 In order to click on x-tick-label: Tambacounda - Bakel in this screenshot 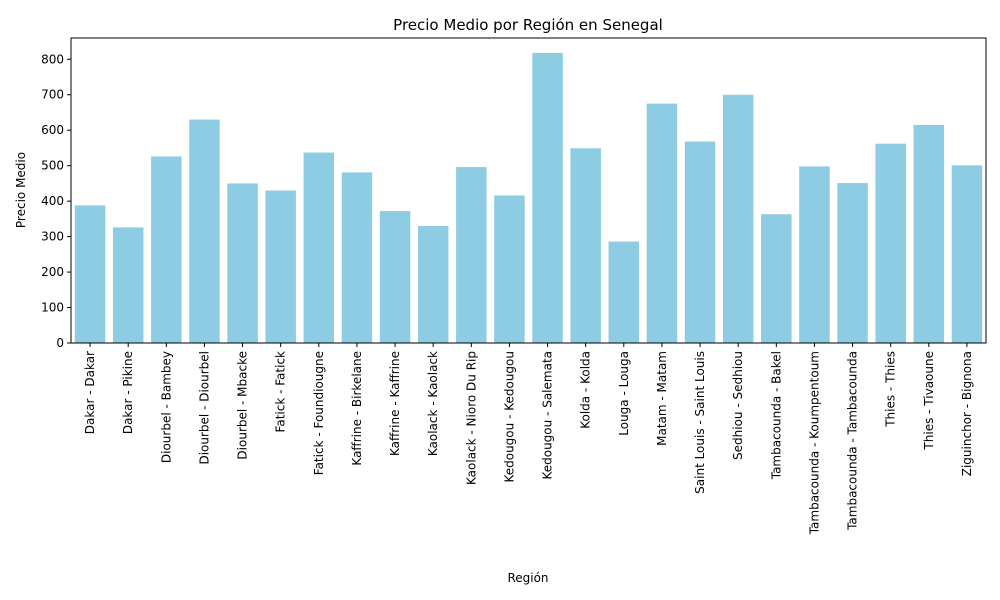, I will do `click(776, 415)`.